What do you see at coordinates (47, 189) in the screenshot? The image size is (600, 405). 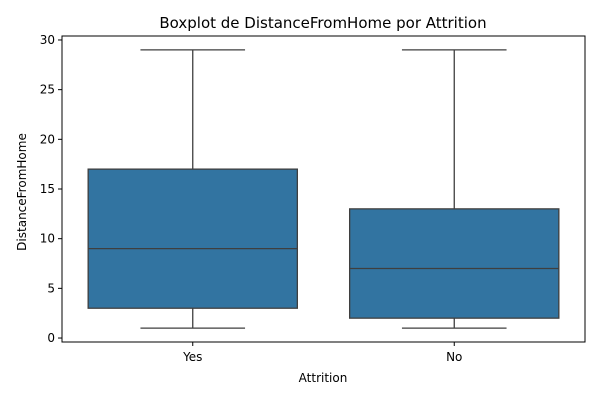 I see `y-tick-label: 15` at bounding box center [47, 189].